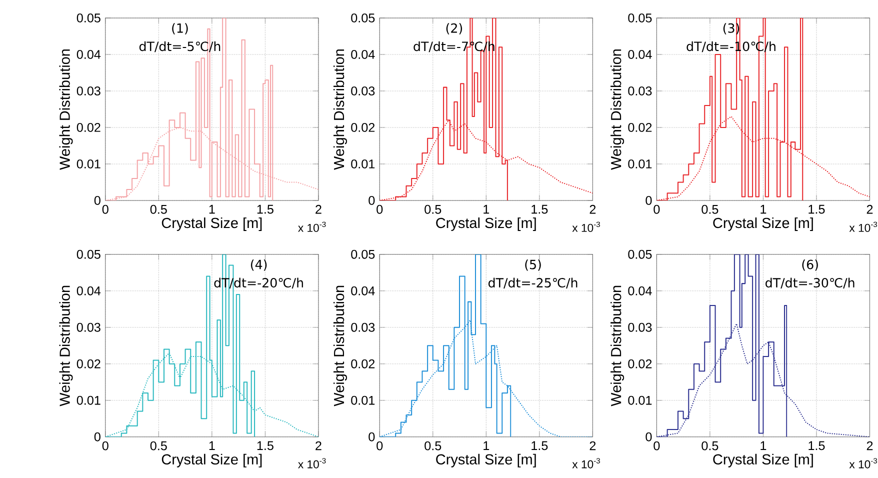 The image size is (878, 478). Describe the element at coordinates (180, 29) in the screenshot. I see `annotation: (1)` at that location.